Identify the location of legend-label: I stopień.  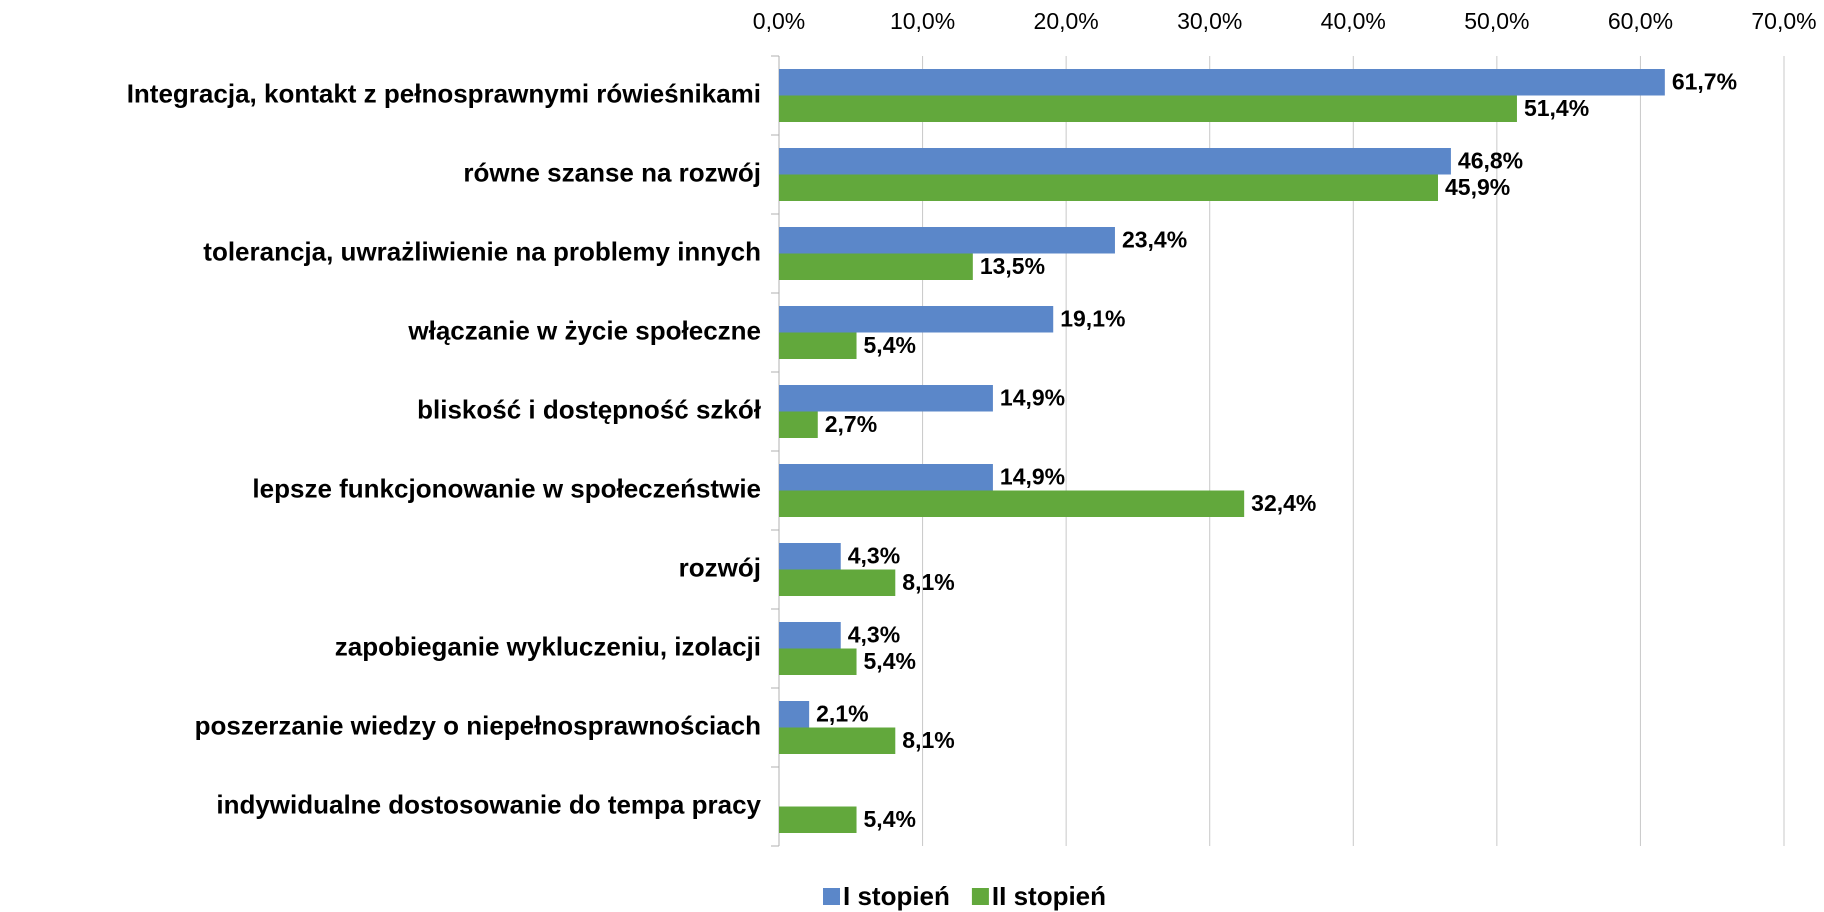
(896, 896).